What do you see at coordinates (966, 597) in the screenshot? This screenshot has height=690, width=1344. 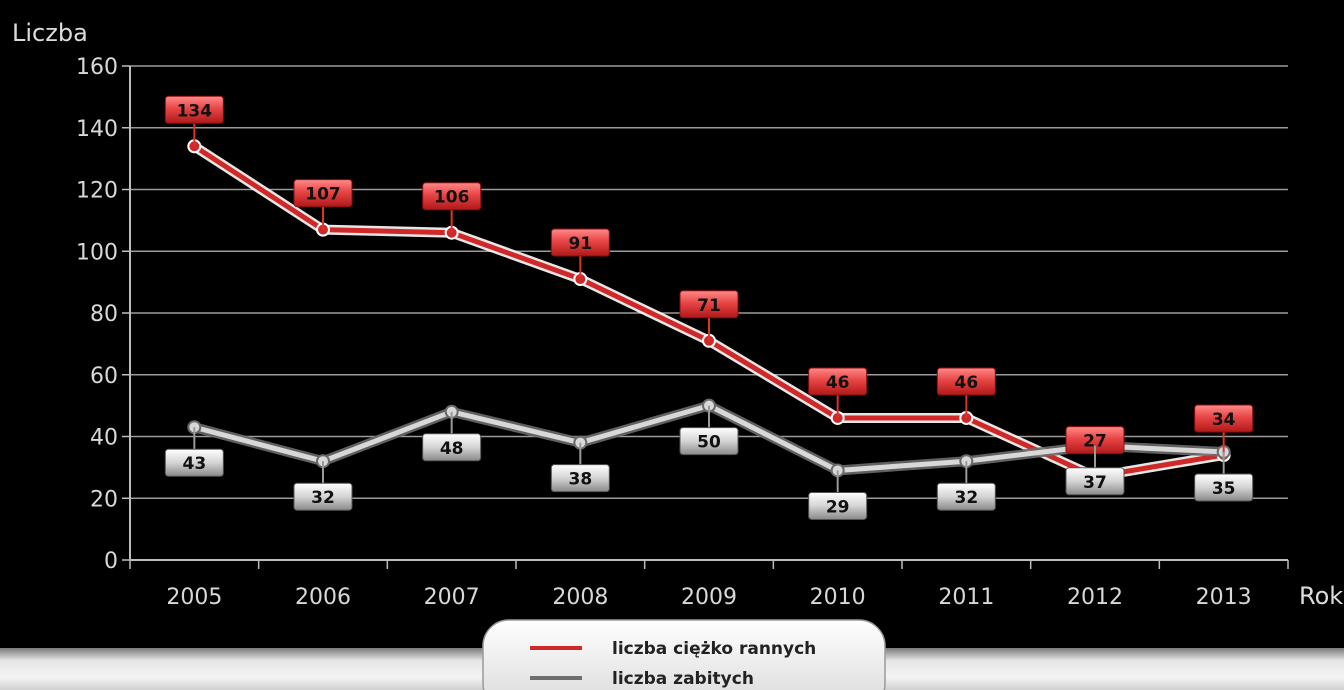 I see `x-tick-label-2011: 2011` at bounding box center [966, 597].